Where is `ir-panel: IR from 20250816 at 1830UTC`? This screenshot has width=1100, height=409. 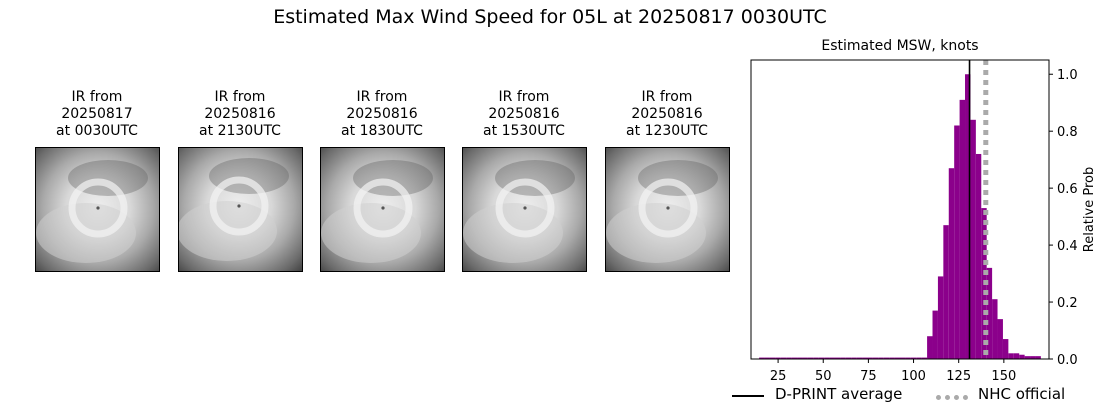 ir-panel: IR from 20250816 at 1830UTC is located at coordinates (382, 180).